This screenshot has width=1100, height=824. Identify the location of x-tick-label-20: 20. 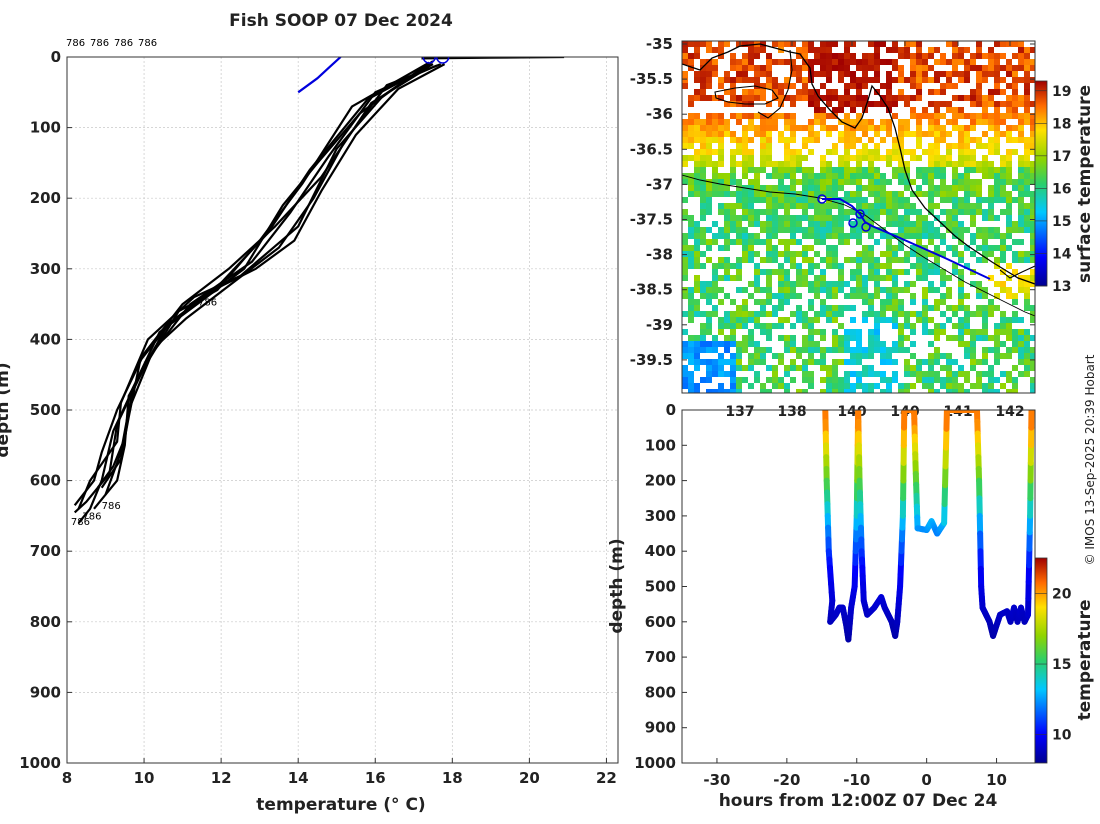
(529, 778).